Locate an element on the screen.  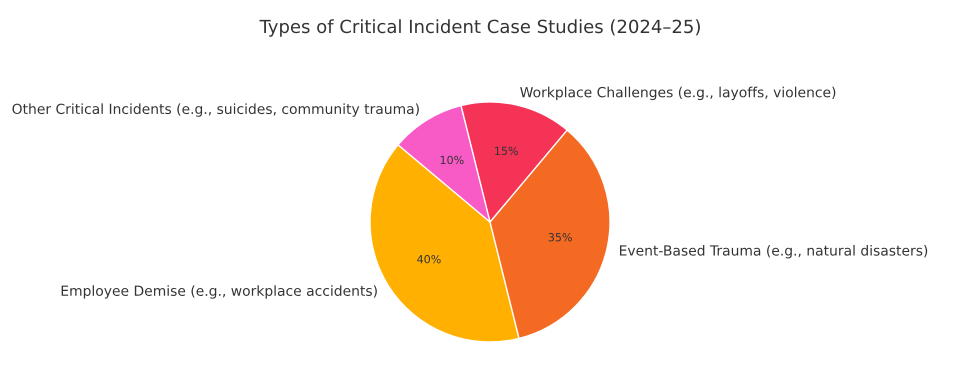
data-label: 40% is located at coordinates (429, 259).